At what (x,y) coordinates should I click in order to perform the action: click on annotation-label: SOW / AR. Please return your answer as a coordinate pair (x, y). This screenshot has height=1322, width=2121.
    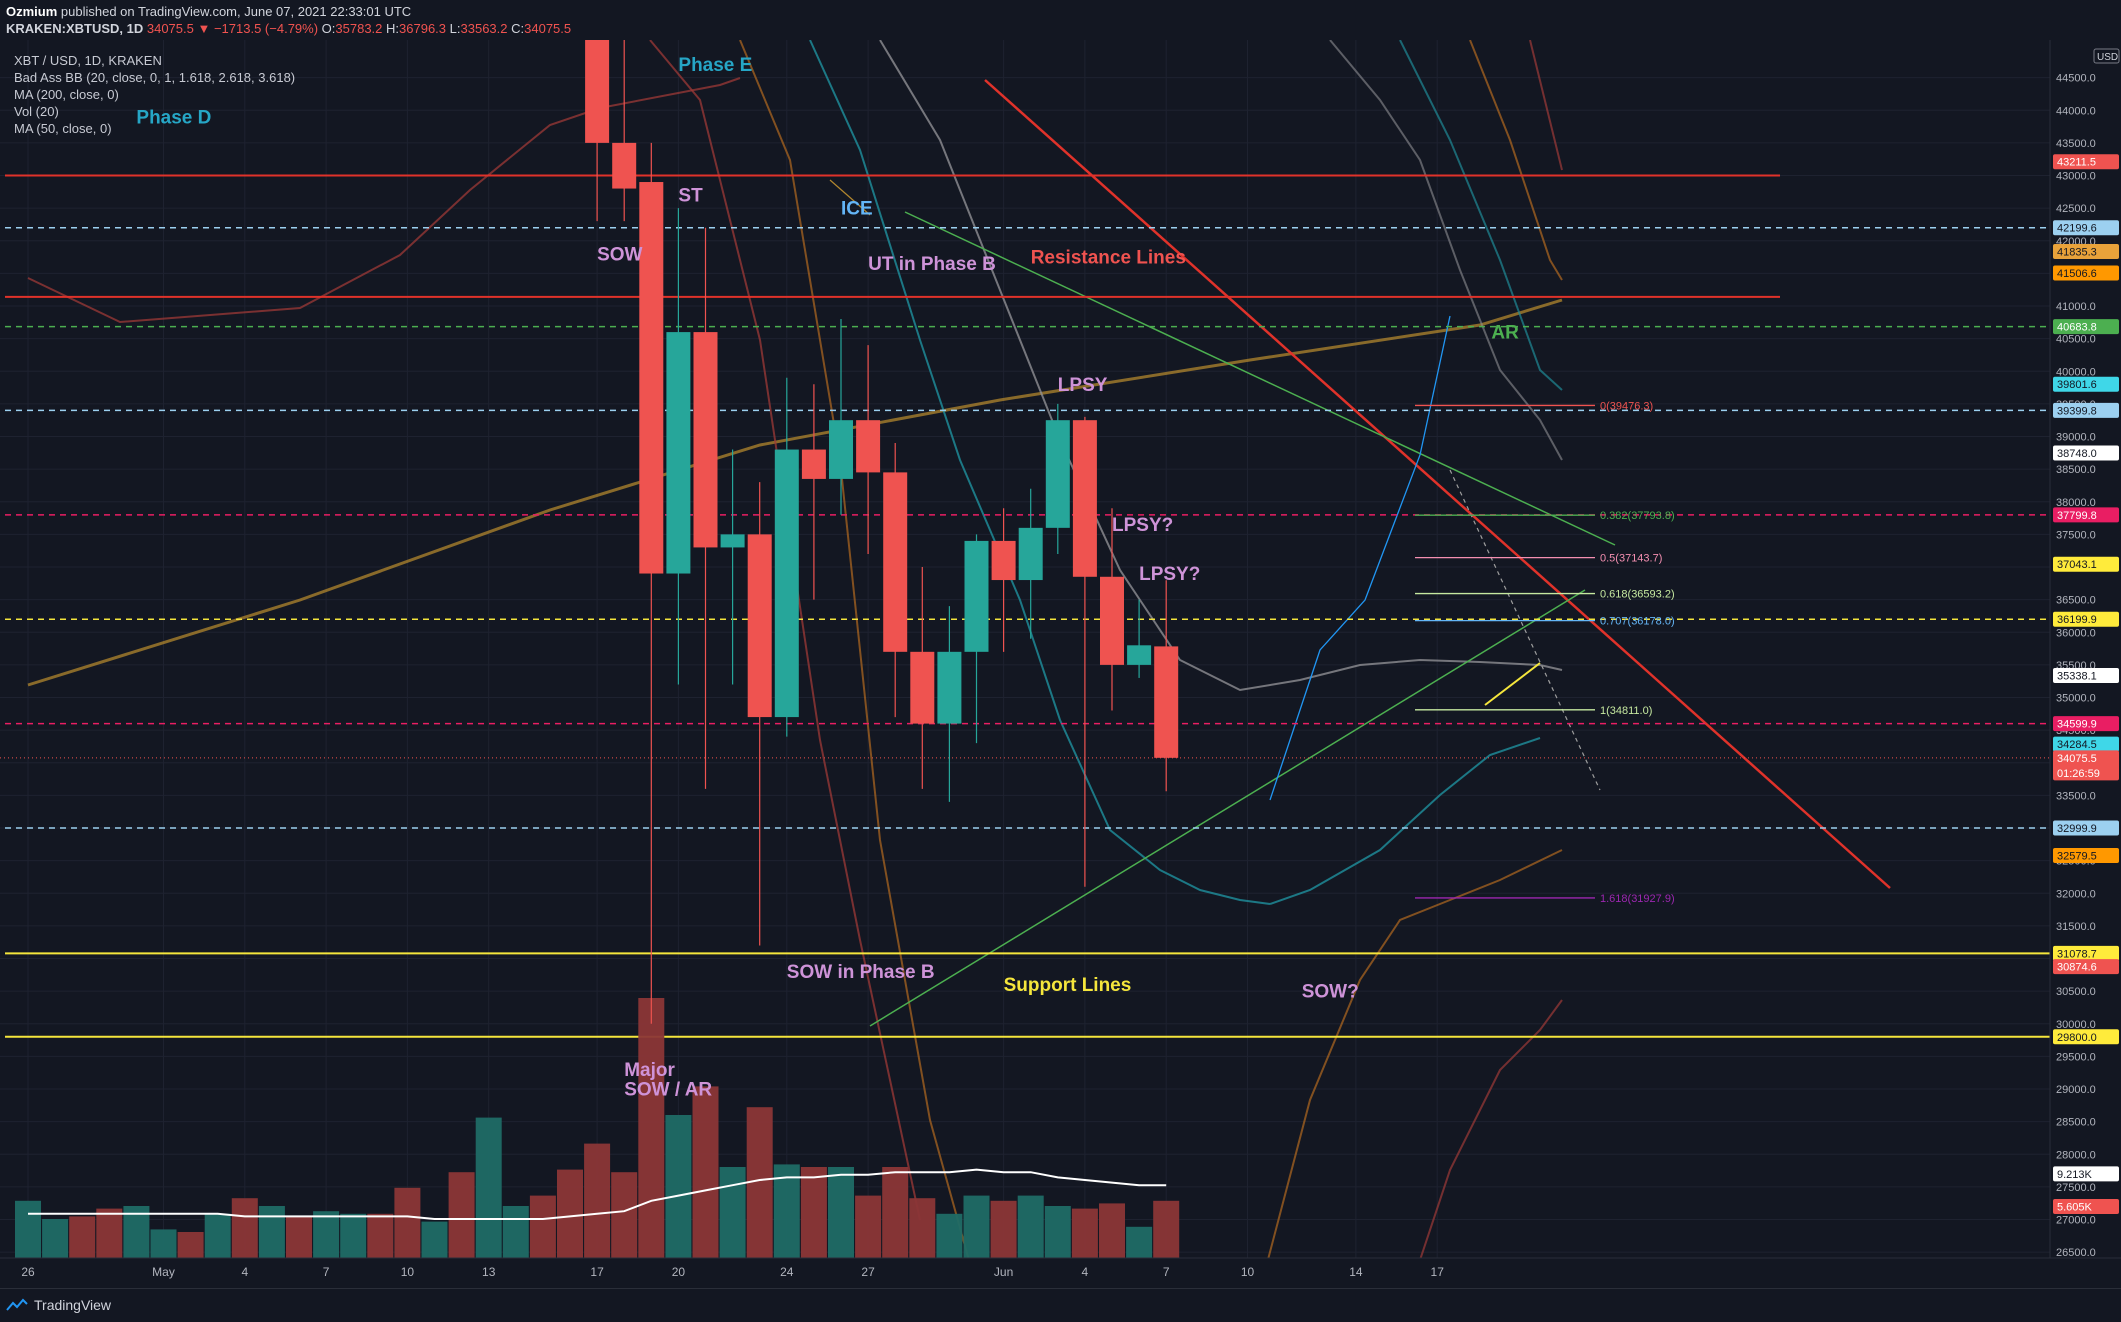
    Looking at the image, I should click on (668, 1090).